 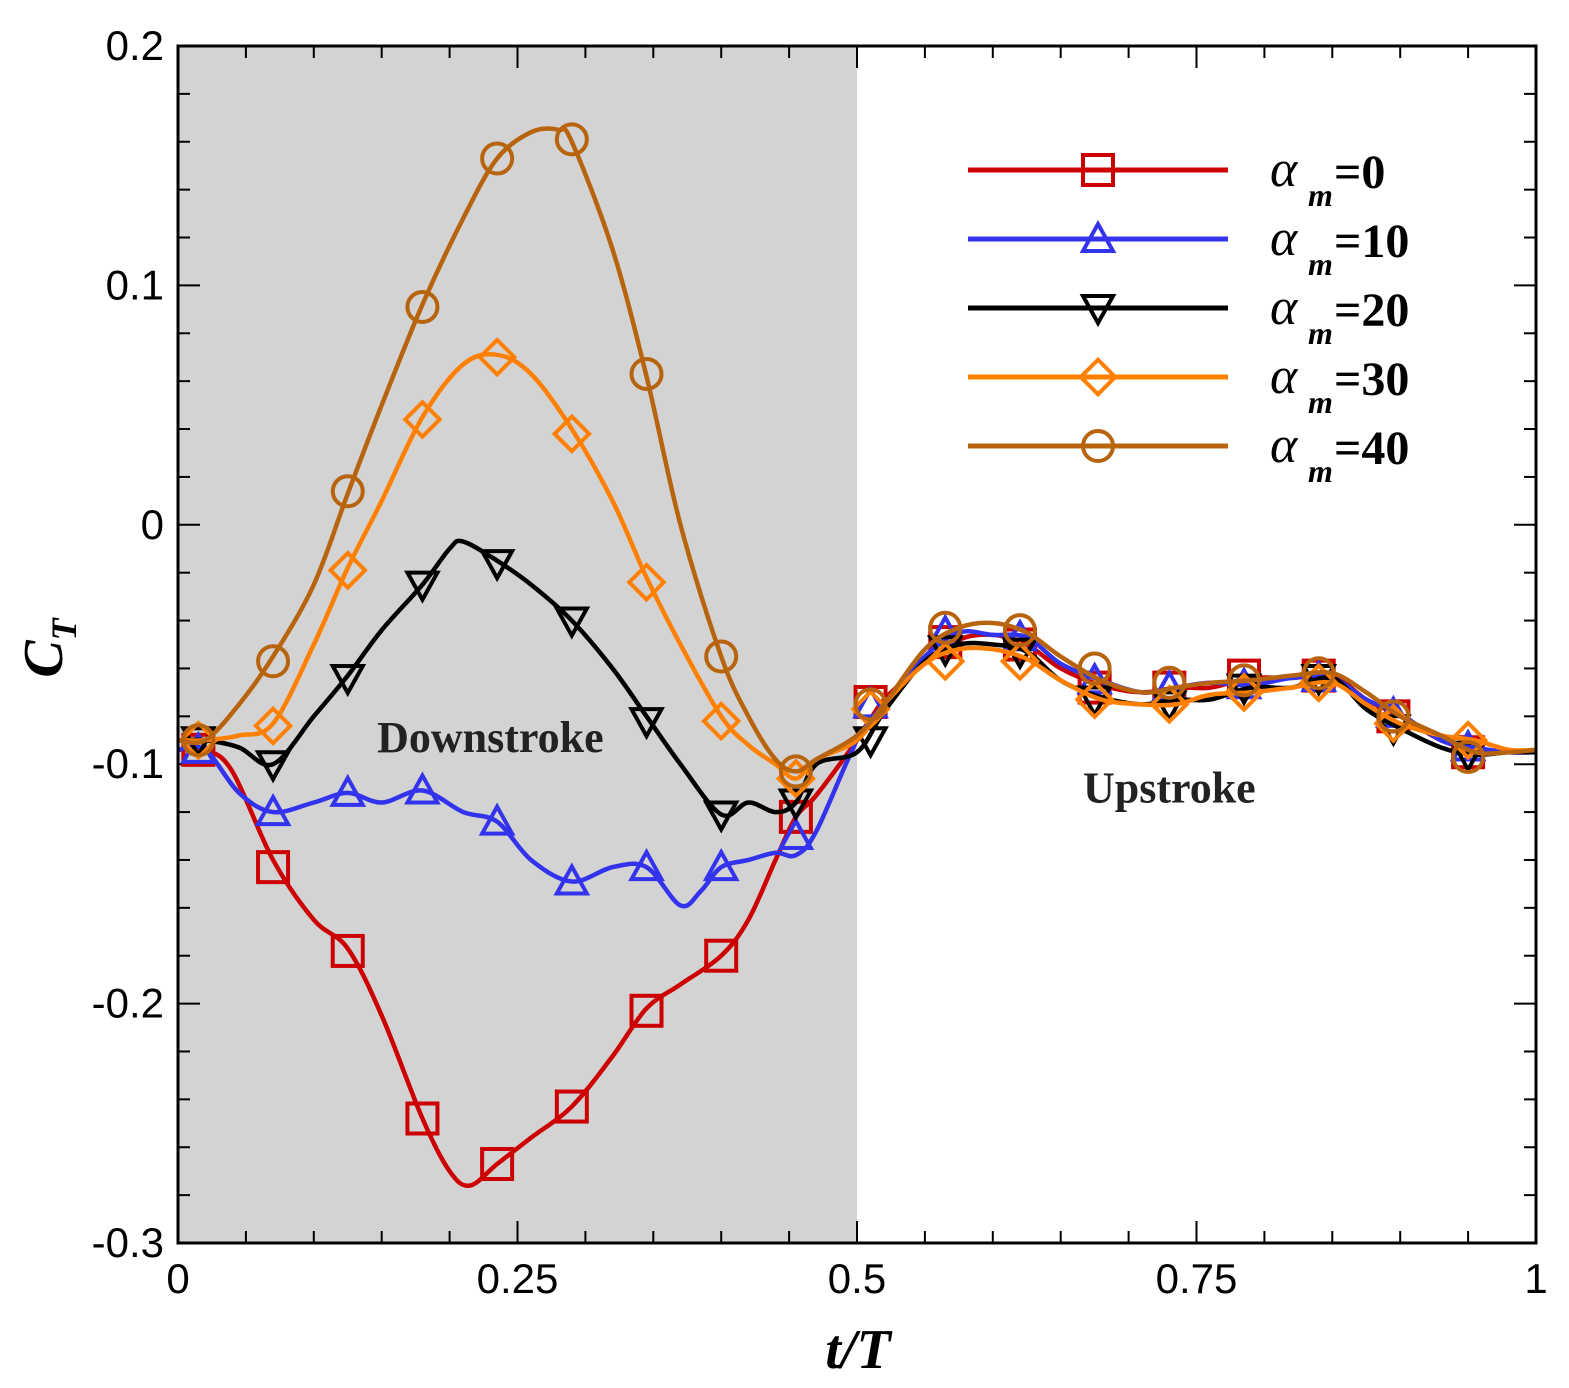 What do you see at coordinates (177, 1278) in the screenshot?
I see `x-tick-label: 0` at bounding box center [177, 1278].